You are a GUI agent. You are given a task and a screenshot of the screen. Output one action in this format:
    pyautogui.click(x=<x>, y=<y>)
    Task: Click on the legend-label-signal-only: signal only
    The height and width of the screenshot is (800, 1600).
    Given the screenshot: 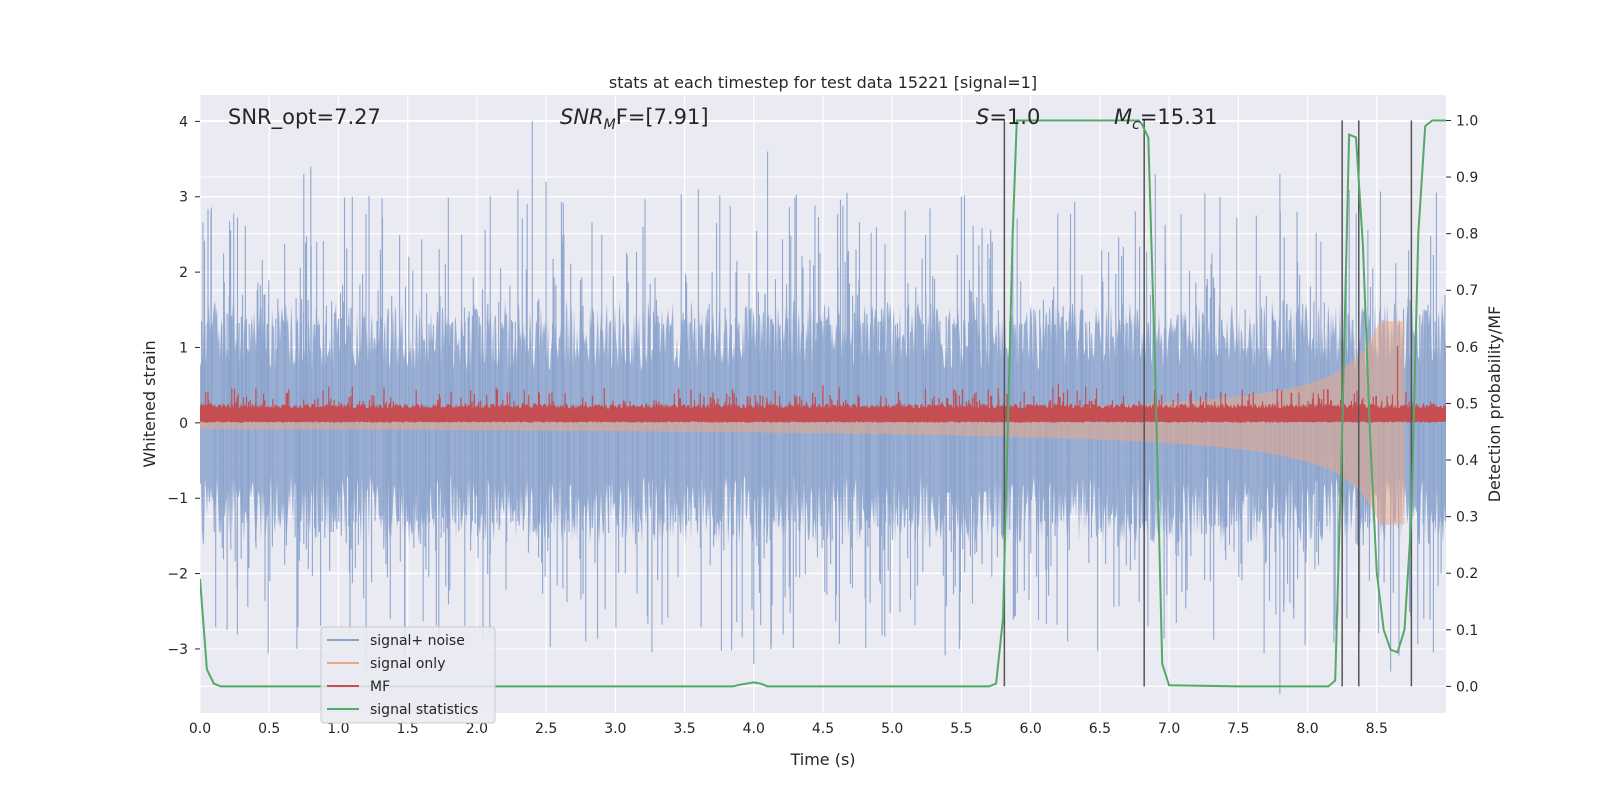 What is the action you would take?
    pyautogui.click(x=407, y=664)
    